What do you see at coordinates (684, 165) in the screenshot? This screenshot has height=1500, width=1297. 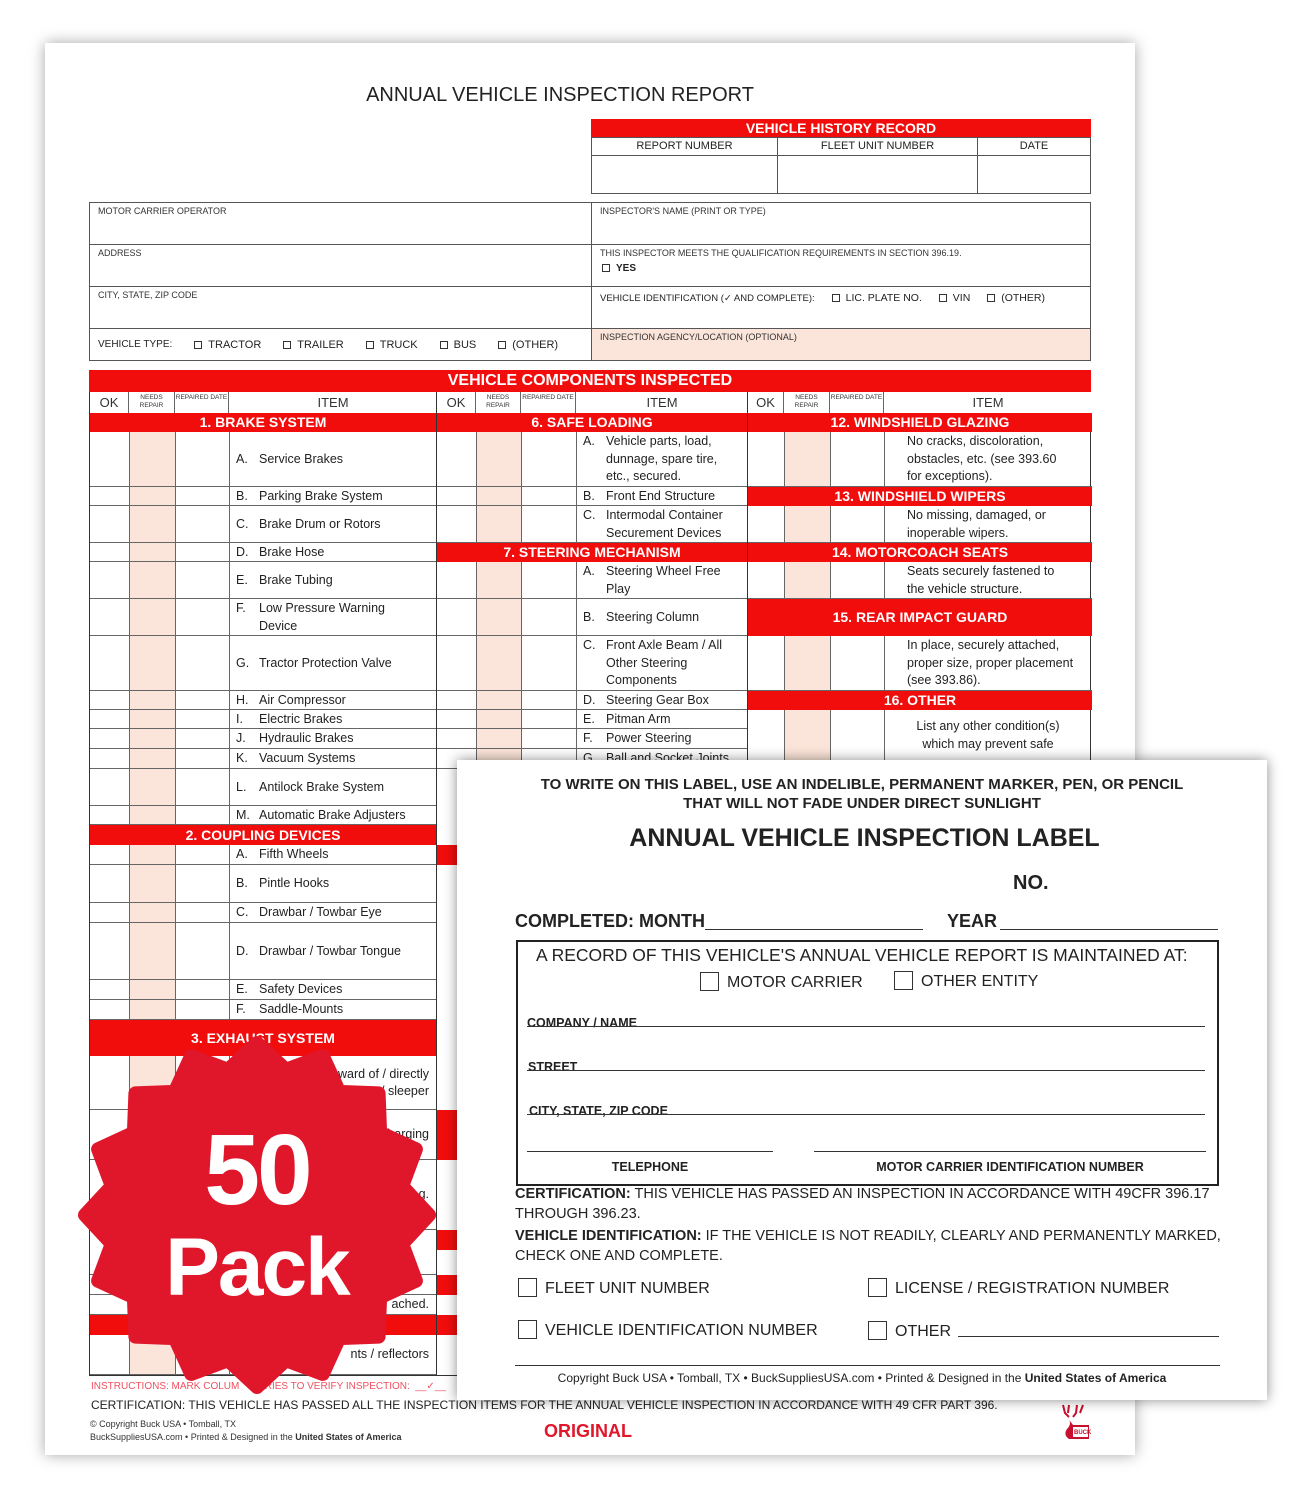 I see `report-number-field: REPORT NUMBER` at bounding box center [684, 165].